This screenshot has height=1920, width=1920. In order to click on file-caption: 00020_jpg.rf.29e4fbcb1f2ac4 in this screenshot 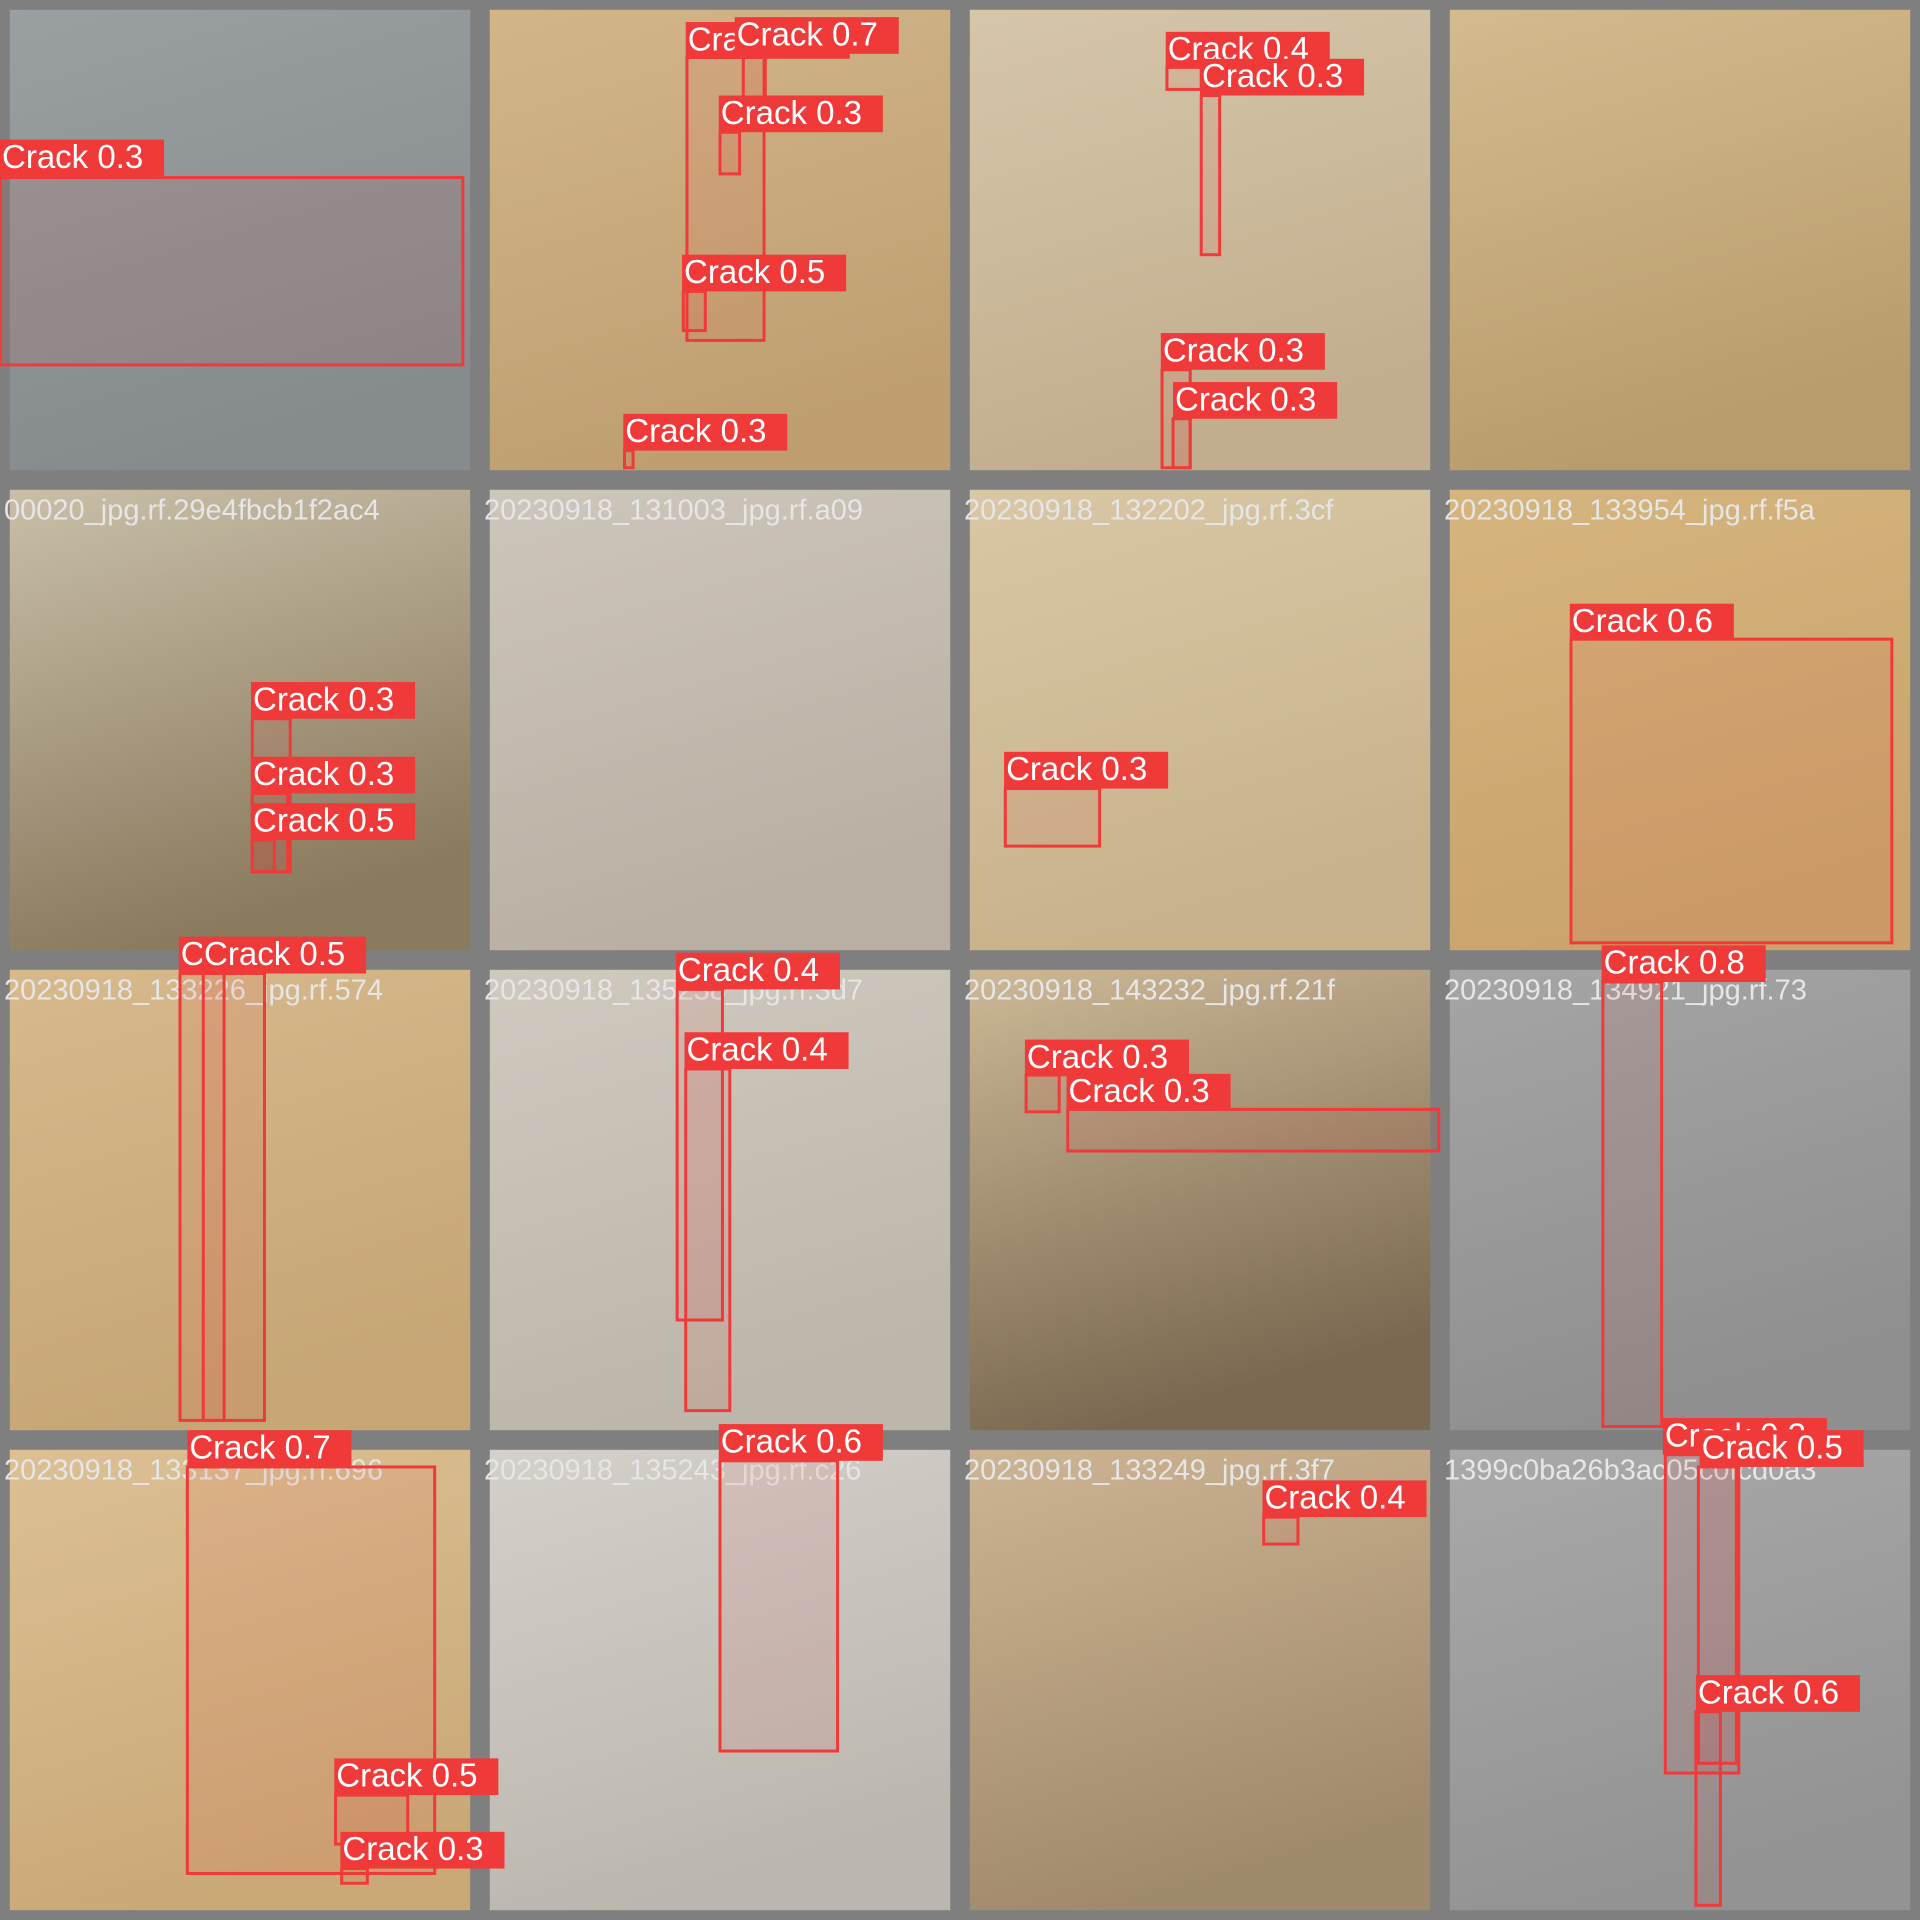, I will do `click(192, 510)`.